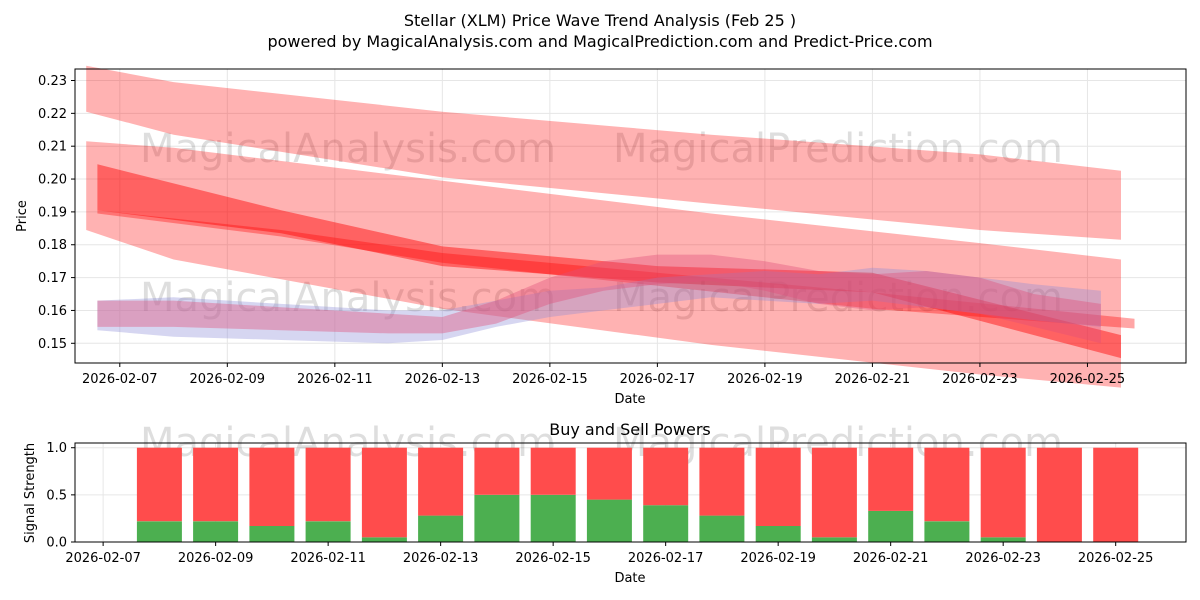 The height and width of the screenshot is (600, 1200). Describe the element at coordinates (778, 558) in the screenshot. I see `signal-x-tick-label: 2026-02-19` at that location.